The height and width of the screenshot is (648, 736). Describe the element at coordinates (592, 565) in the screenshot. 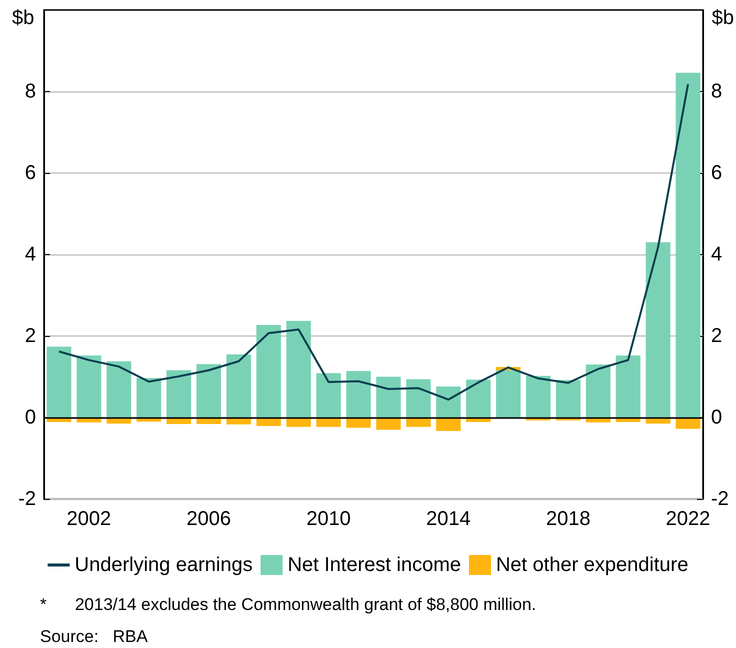

I see `legend-label: Net other expenditure` at that location.